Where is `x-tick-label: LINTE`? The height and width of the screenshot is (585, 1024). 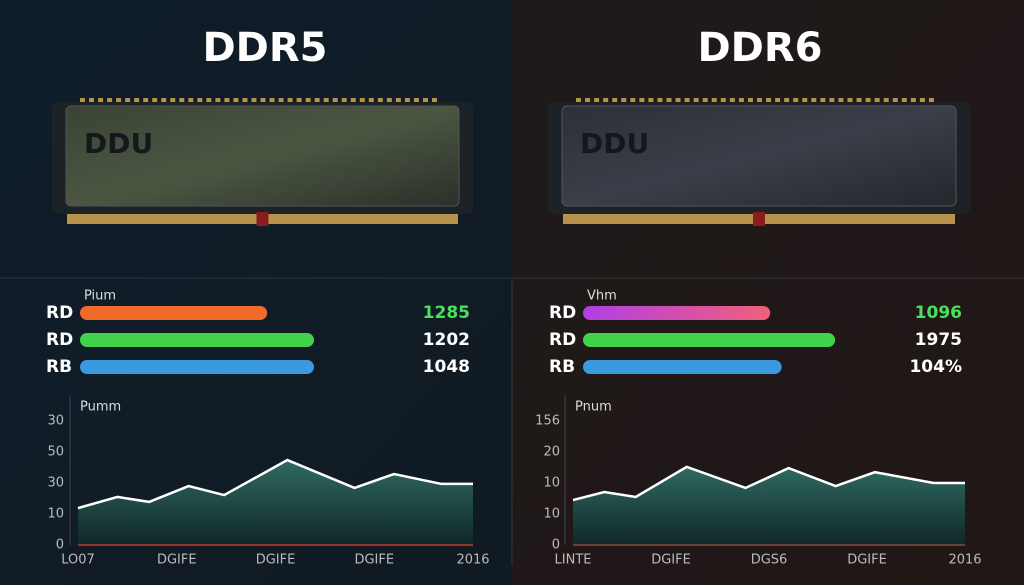 x-tick-label: LINTE is located at coordinates (573, 560).